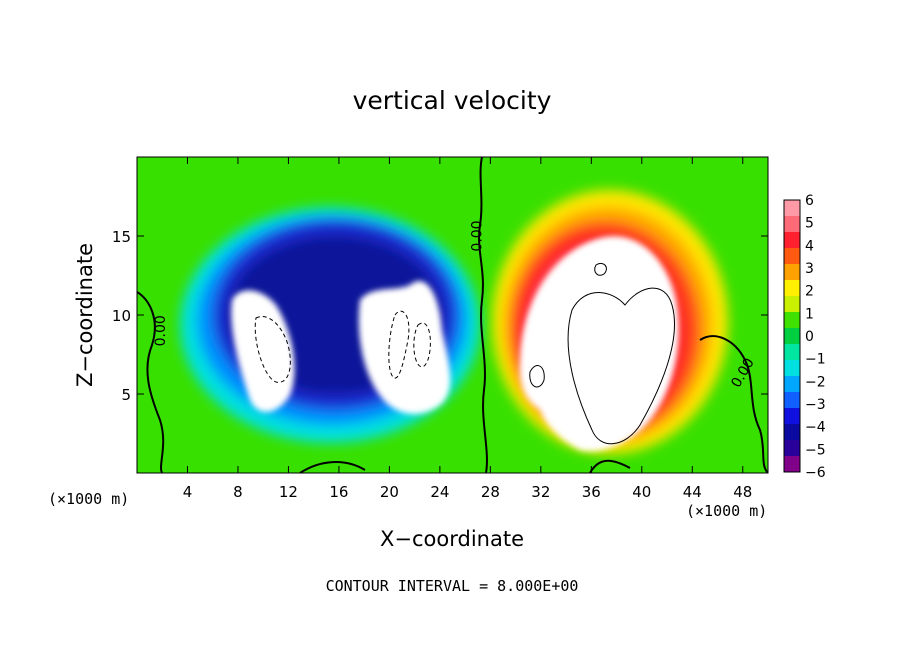  What do you see at coordinates (288, 492) in the screenshot?
I see `x-tick-label: 12` at bounding box center [288, 492].